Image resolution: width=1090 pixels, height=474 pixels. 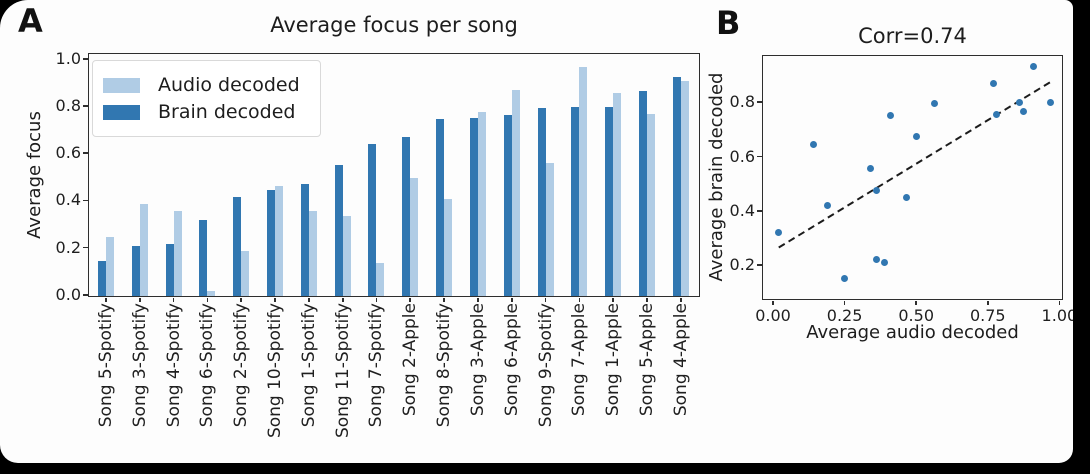 I want to click on bar-chart-y-axis-label: Average focus, so click(x=34, y=175).